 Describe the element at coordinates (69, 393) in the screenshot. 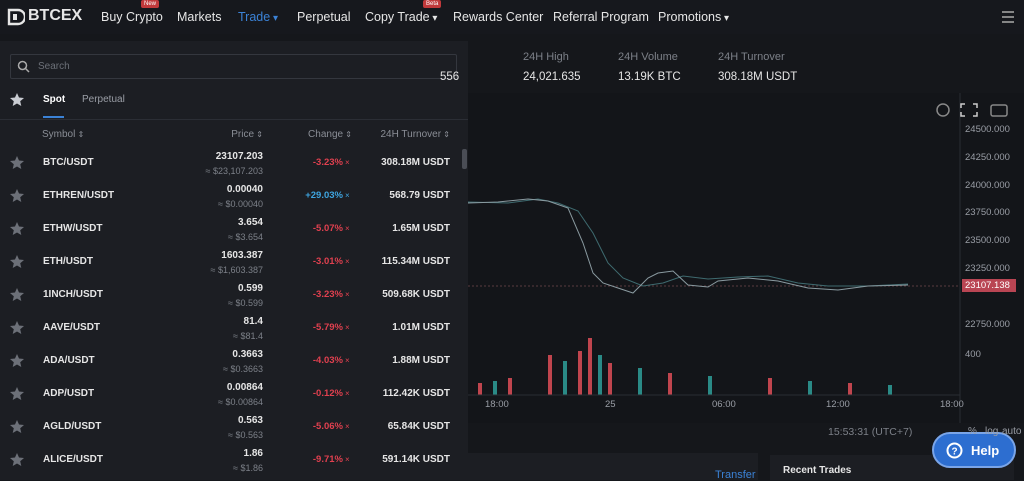

I see `symbol: ADP/USDT` at that location.